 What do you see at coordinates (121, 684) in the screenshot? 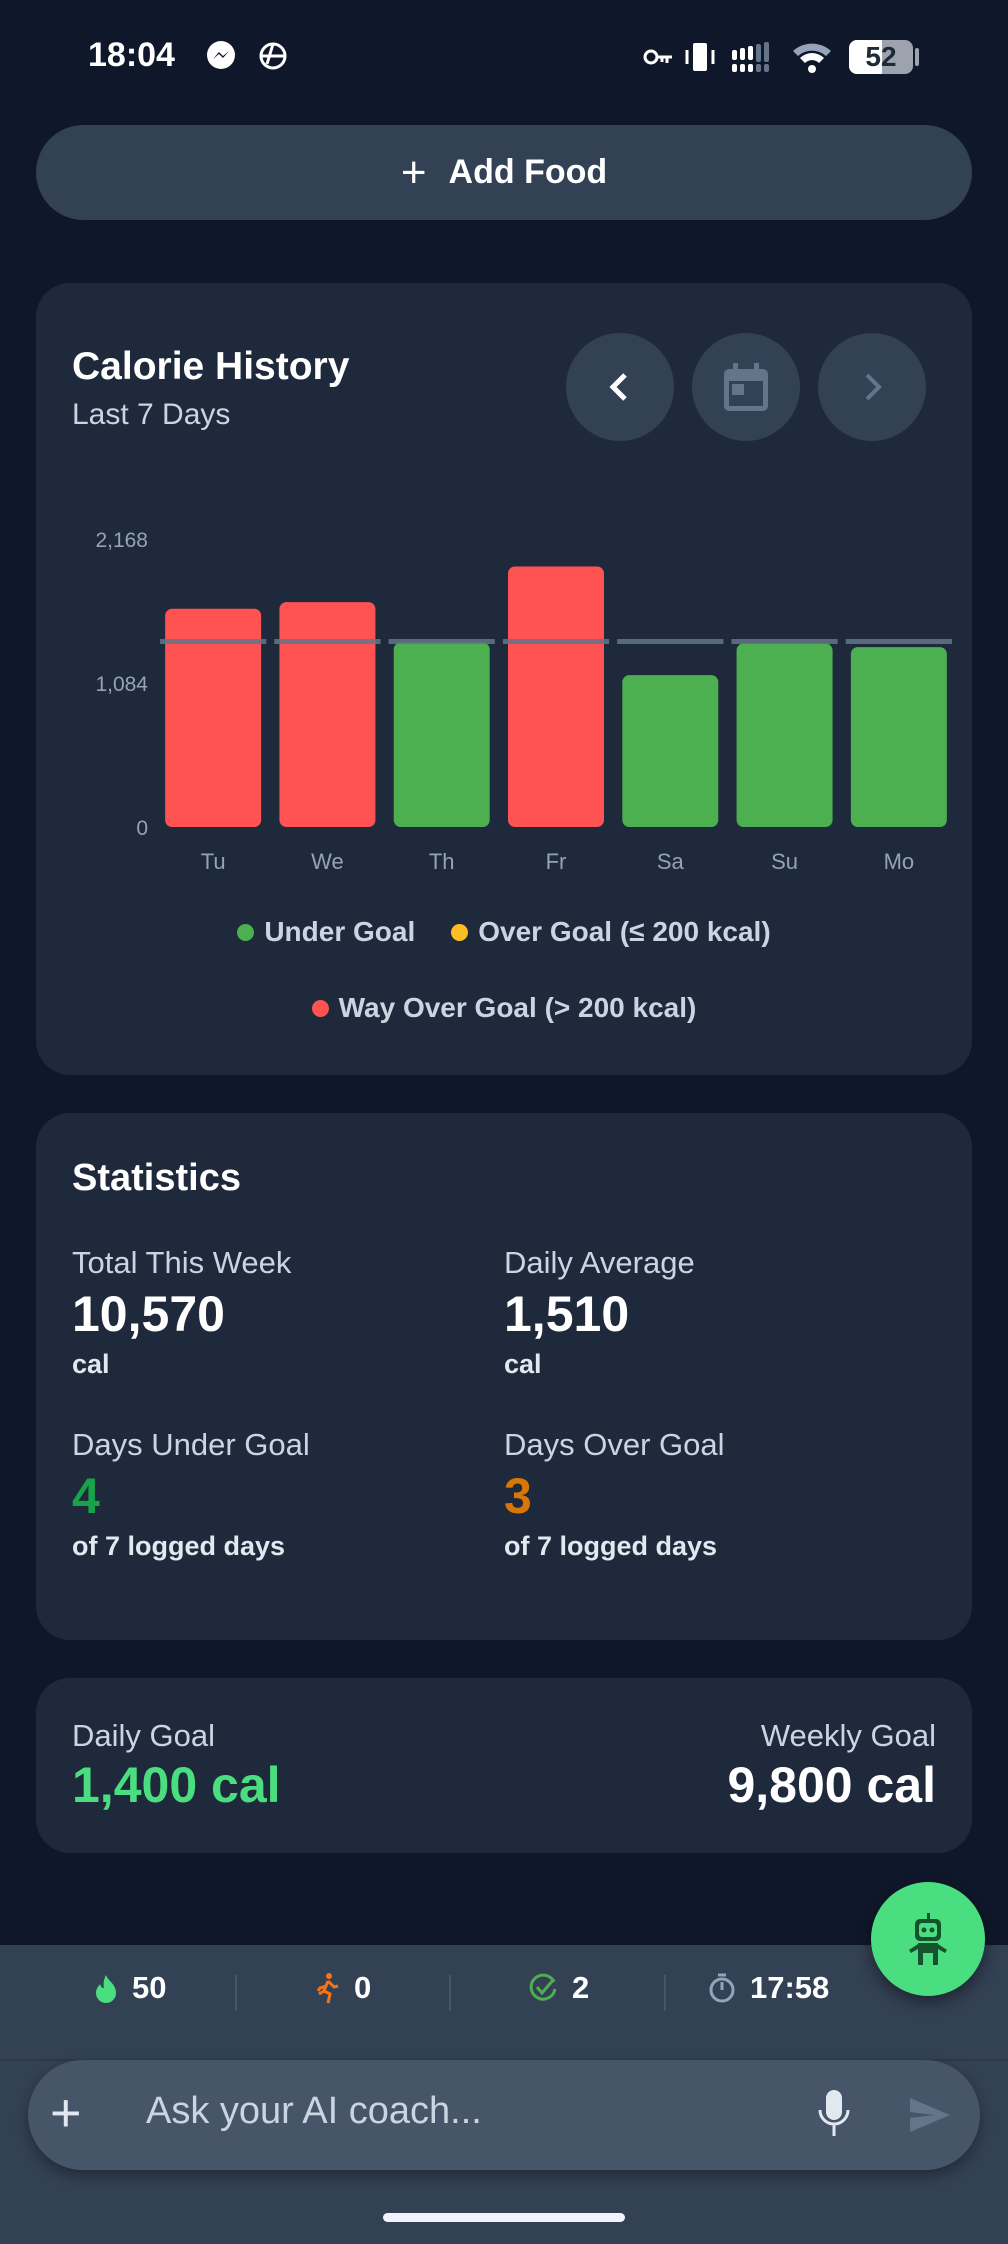
I see `y-tick-label: 1,084` at bounding box center [121, 684].